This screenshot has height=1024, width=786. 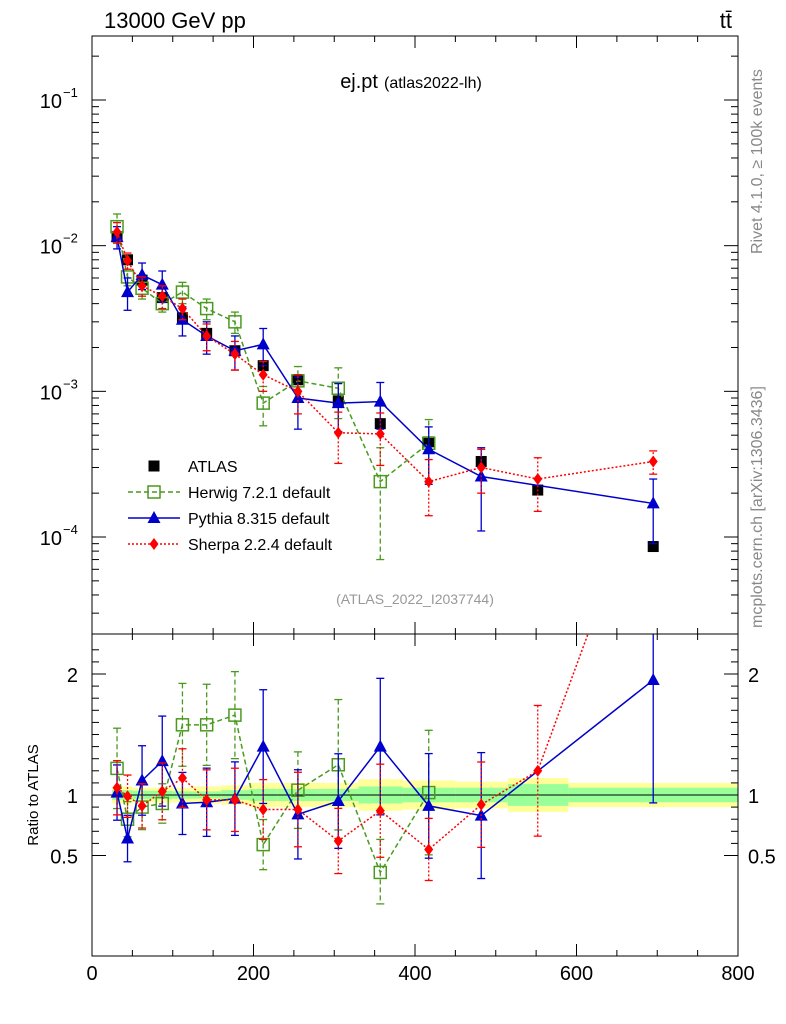 I want to click on chart-subtitle: (atlas2022-lh), so click(x=433, y=83).